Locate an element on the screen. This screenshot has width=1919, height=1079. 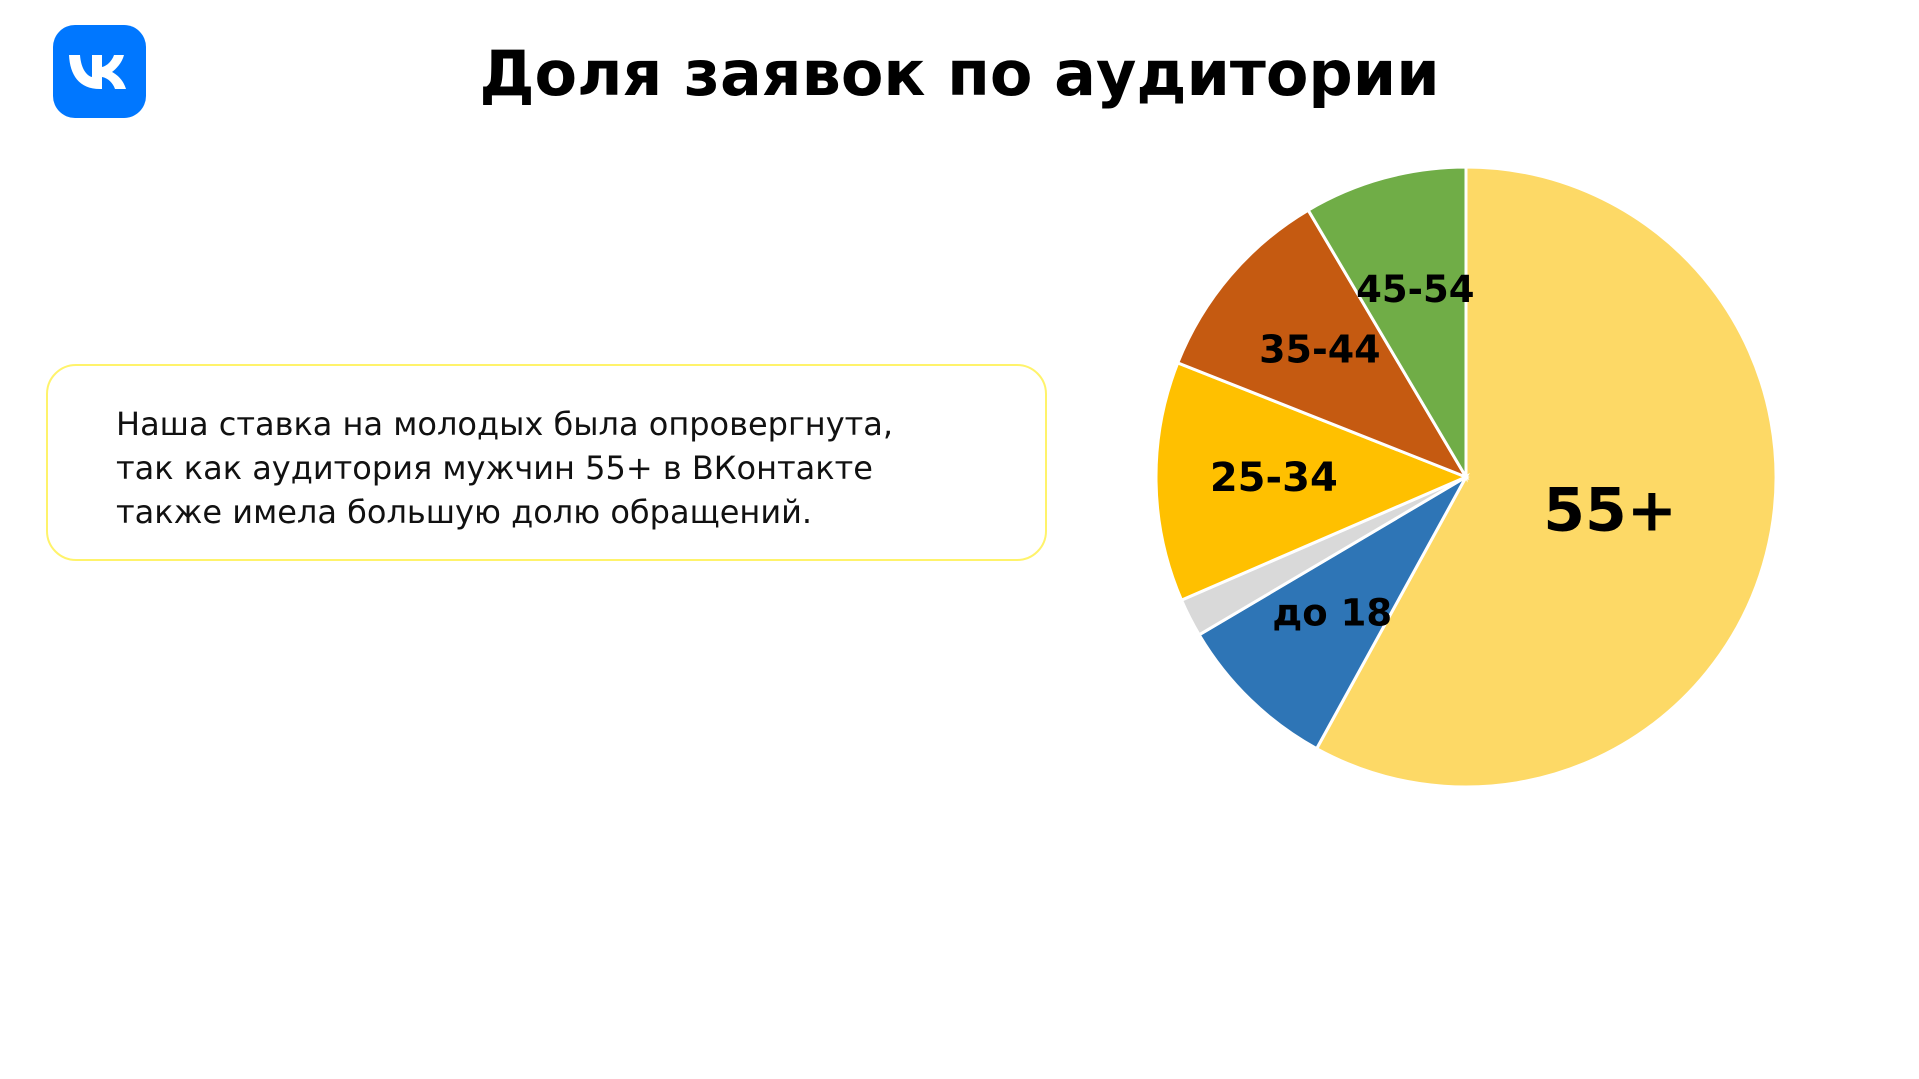
logo-mark is located at coordinates (97, 72).